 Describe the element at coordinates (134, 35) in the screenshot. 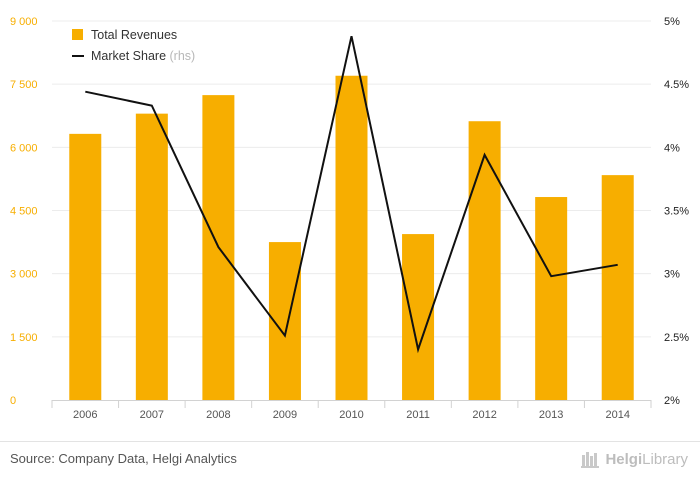

I see `legend-label-total-revenues: Total Revenues` at that location.